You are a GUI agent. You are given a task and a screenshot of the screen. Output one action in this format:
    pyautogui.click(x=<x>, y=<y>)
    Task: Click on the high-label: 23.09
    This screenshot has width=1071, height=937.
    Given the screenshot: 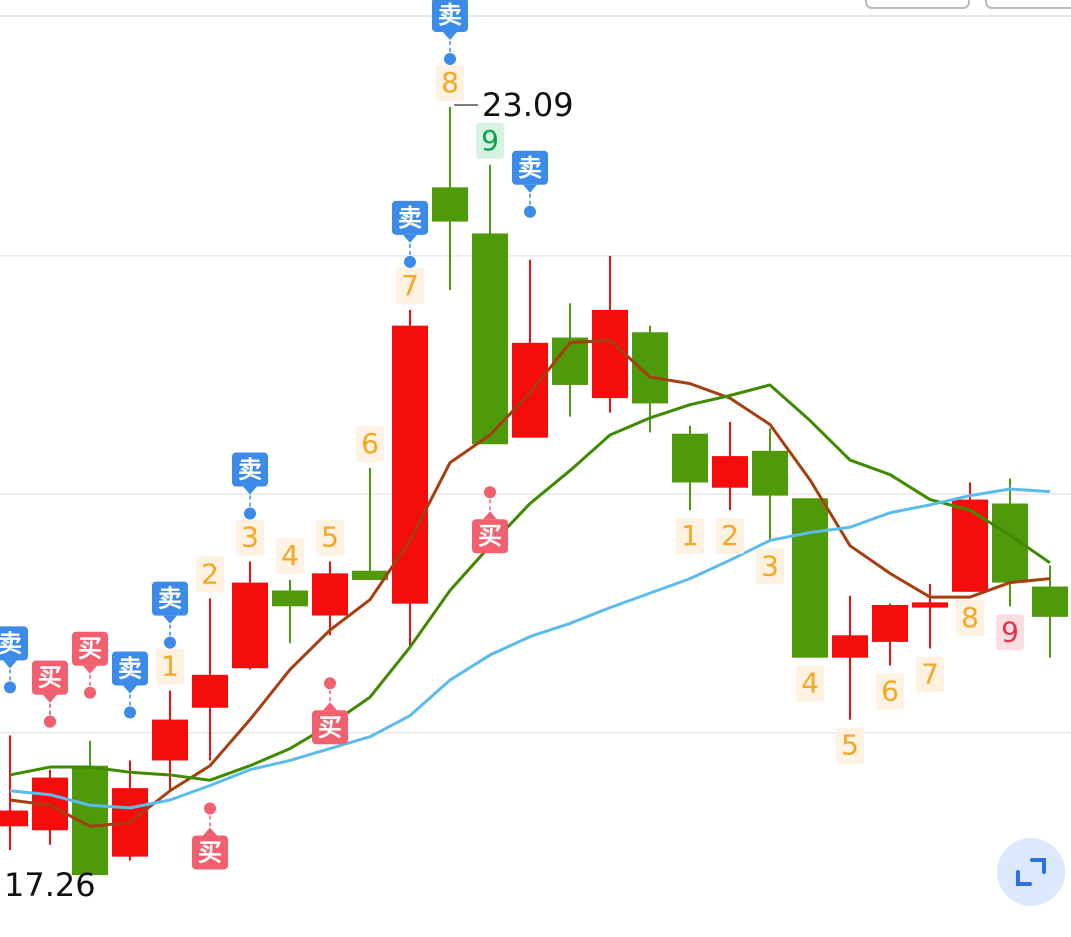 What is the action you would take?
    pyautogui.click(x=528, y=105)
    